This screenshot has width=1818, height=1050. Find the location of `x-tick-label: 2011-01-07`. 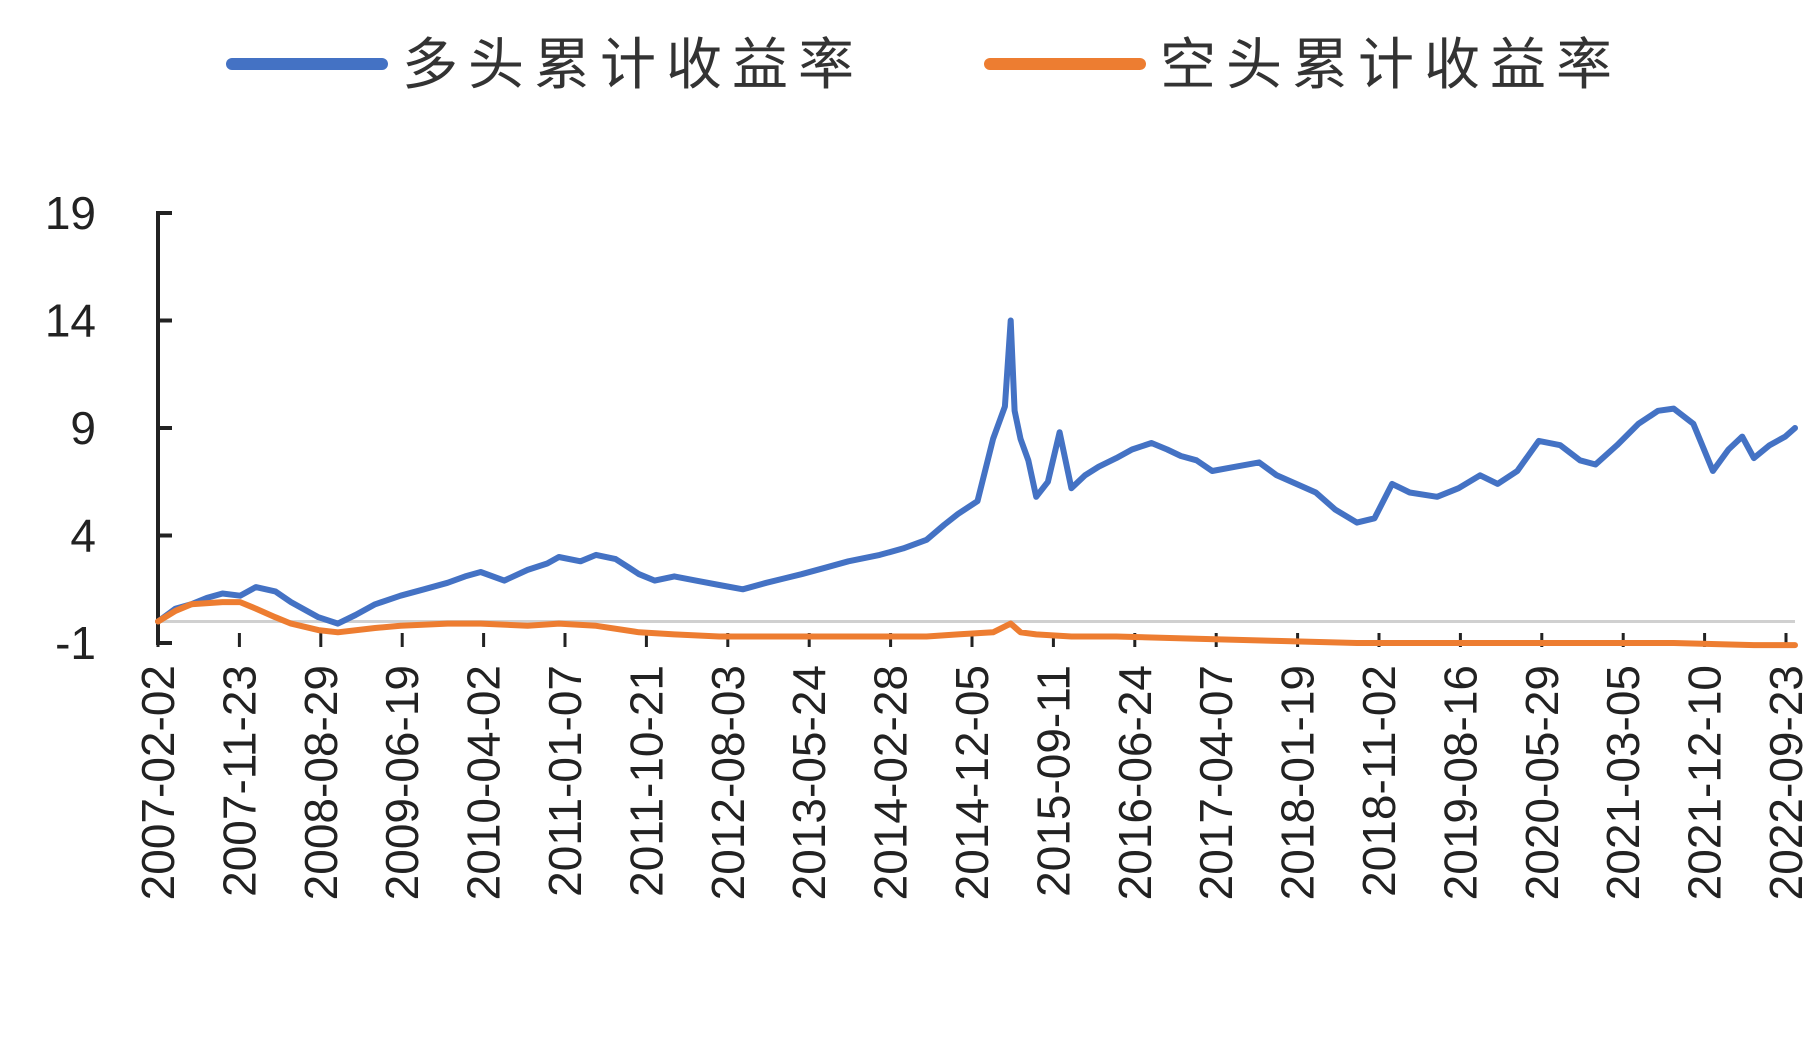

x-tick-label: 2011-01-07 is located at coordinates (565, 781).